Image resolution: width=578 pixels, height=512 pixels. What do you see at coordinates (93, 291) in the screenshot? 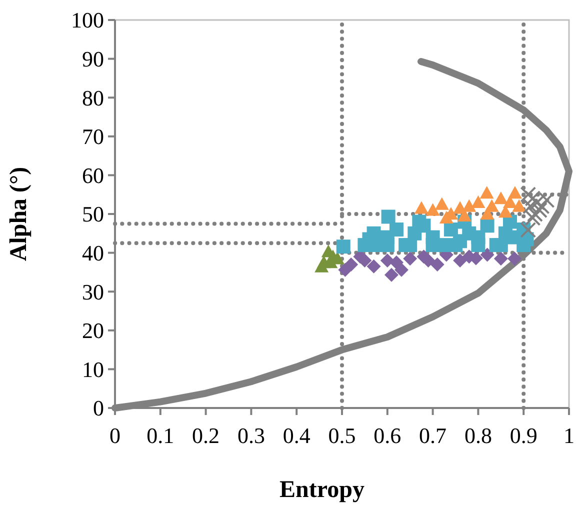
I see `y-tick-label: 30` at bounding box center [93, 291].